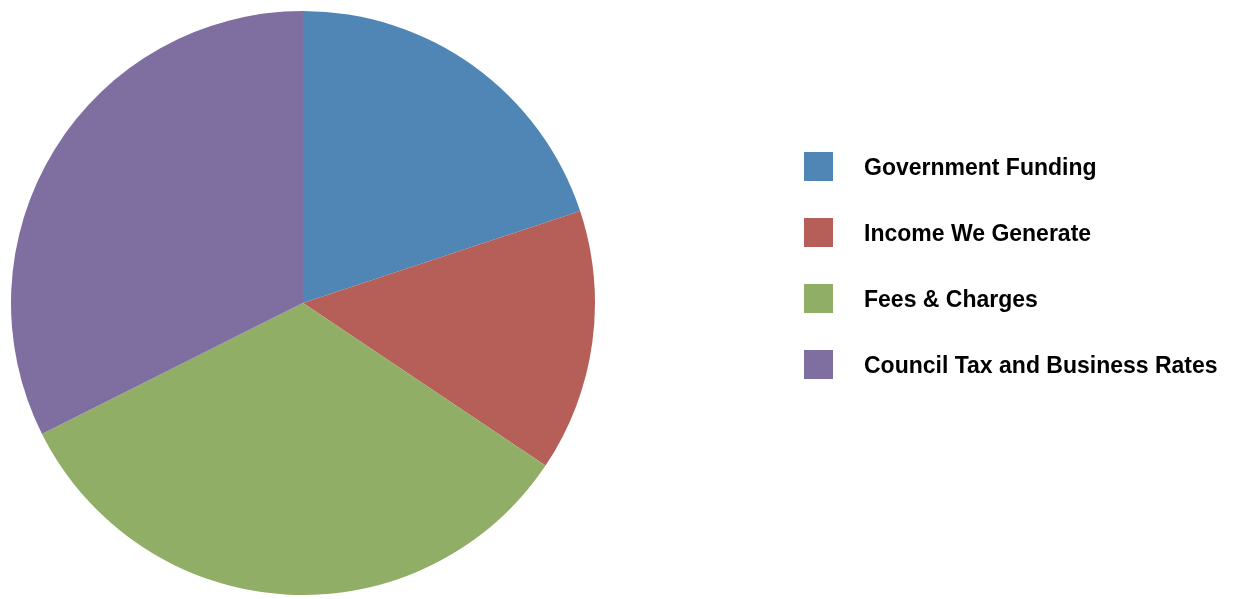 This screenshot has height=599, width=1251. I want to click on legend-label: Fees & Charges, so click(951, 299).